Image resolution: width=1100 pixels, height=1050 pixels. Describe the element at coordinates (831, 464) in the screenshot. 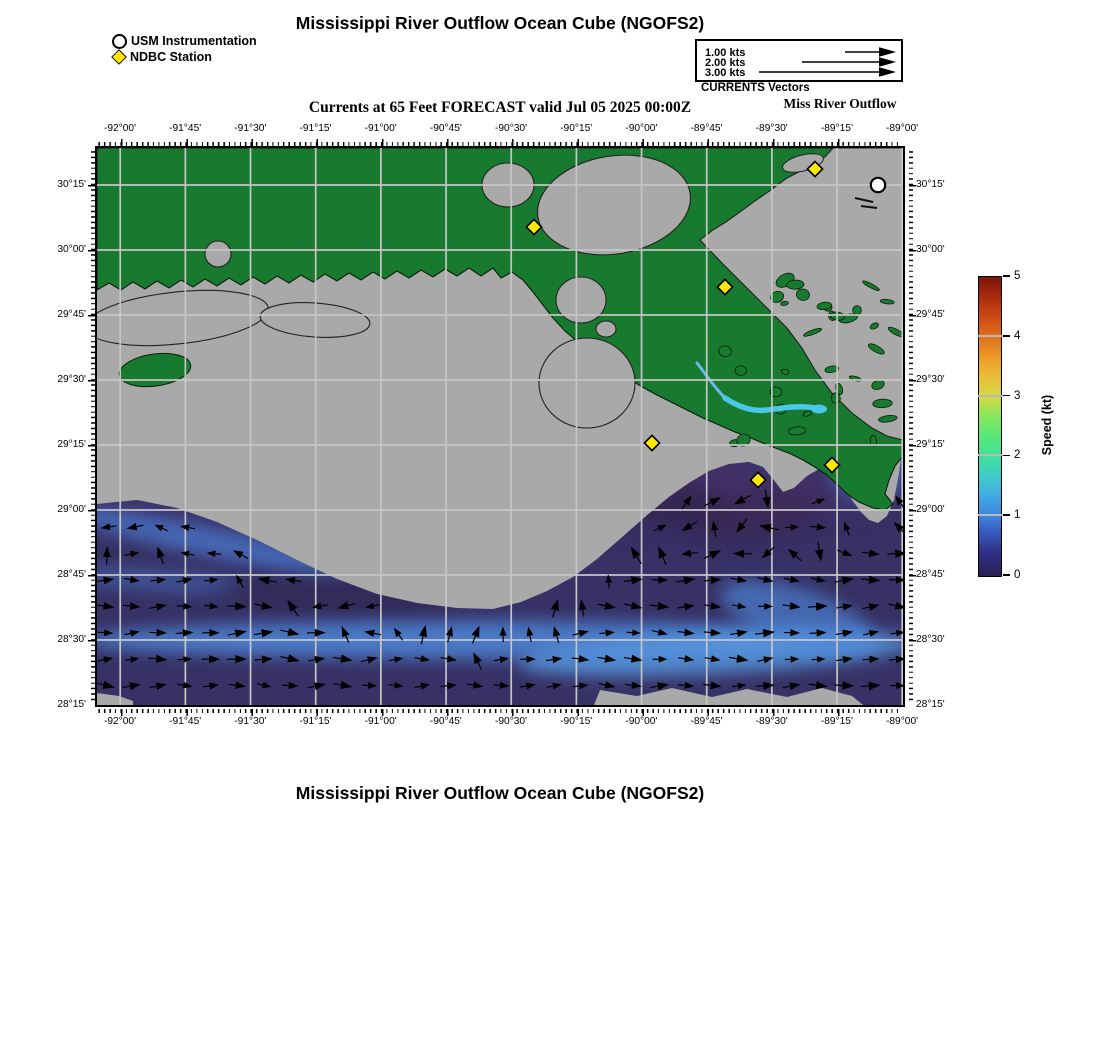

I see `ndbc-station-marker` at that location.